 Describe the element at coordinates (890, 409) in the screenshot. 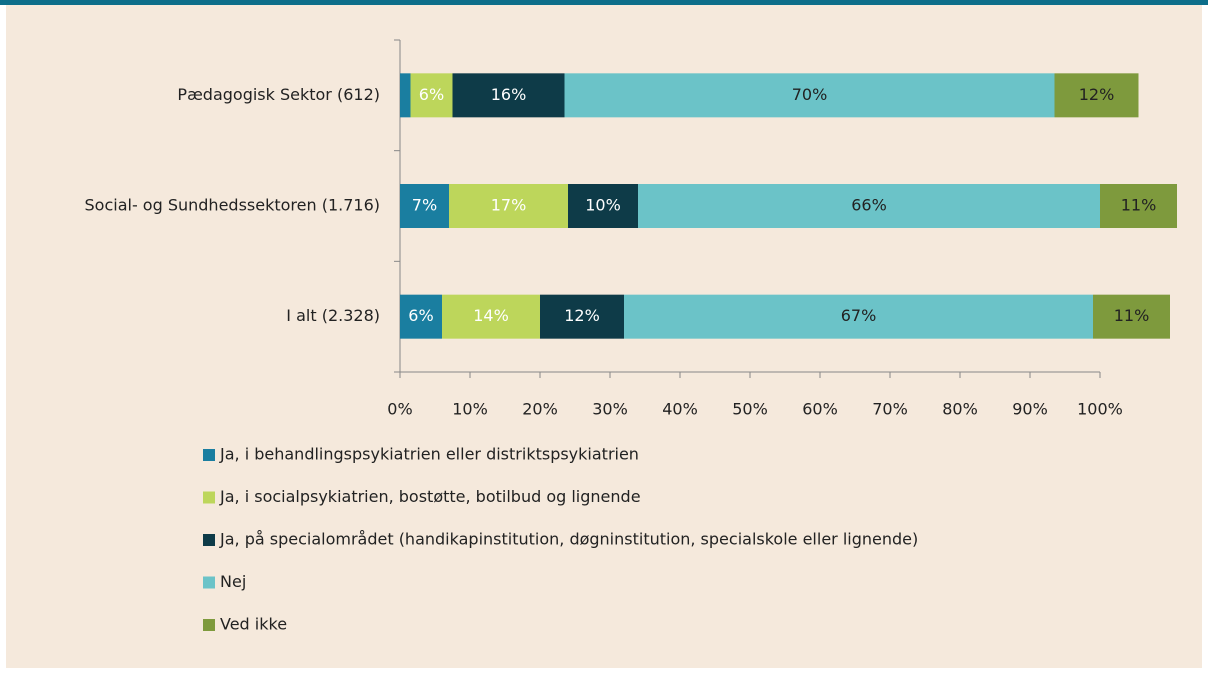

I see `x-tick-label: 70%` at that location.